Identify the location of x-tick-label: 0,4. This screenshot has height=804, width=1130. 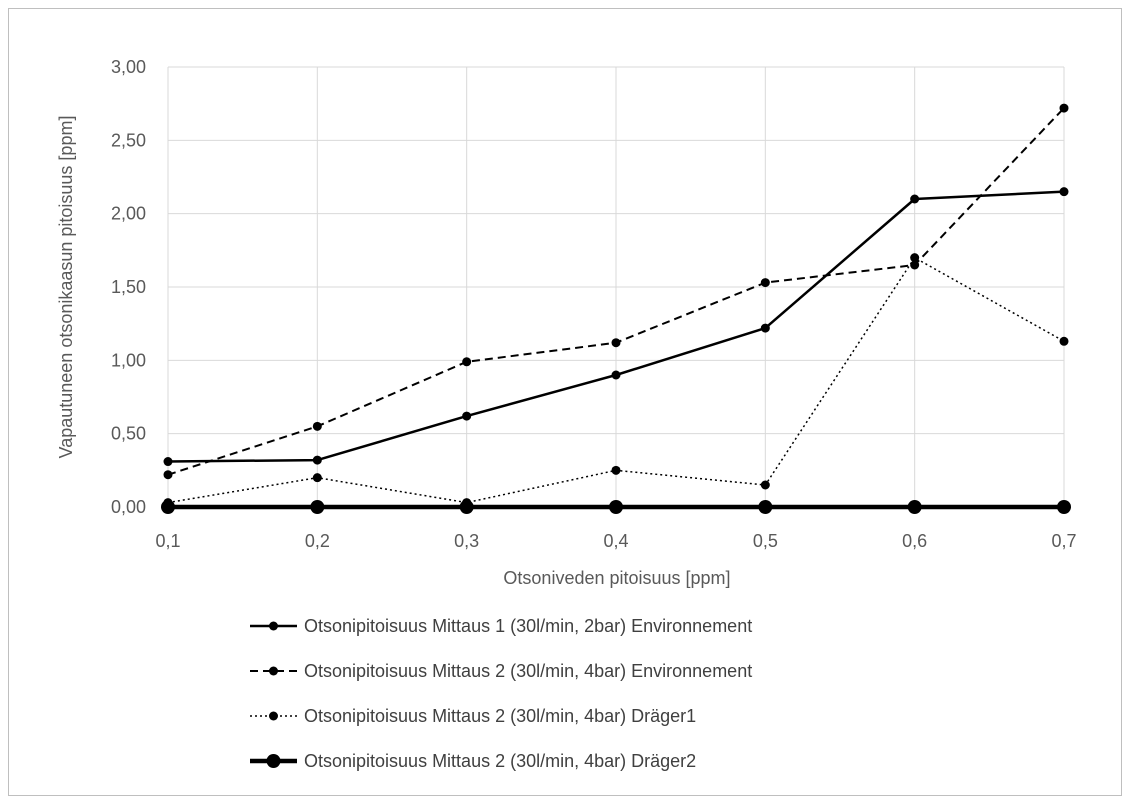
(615, 541).